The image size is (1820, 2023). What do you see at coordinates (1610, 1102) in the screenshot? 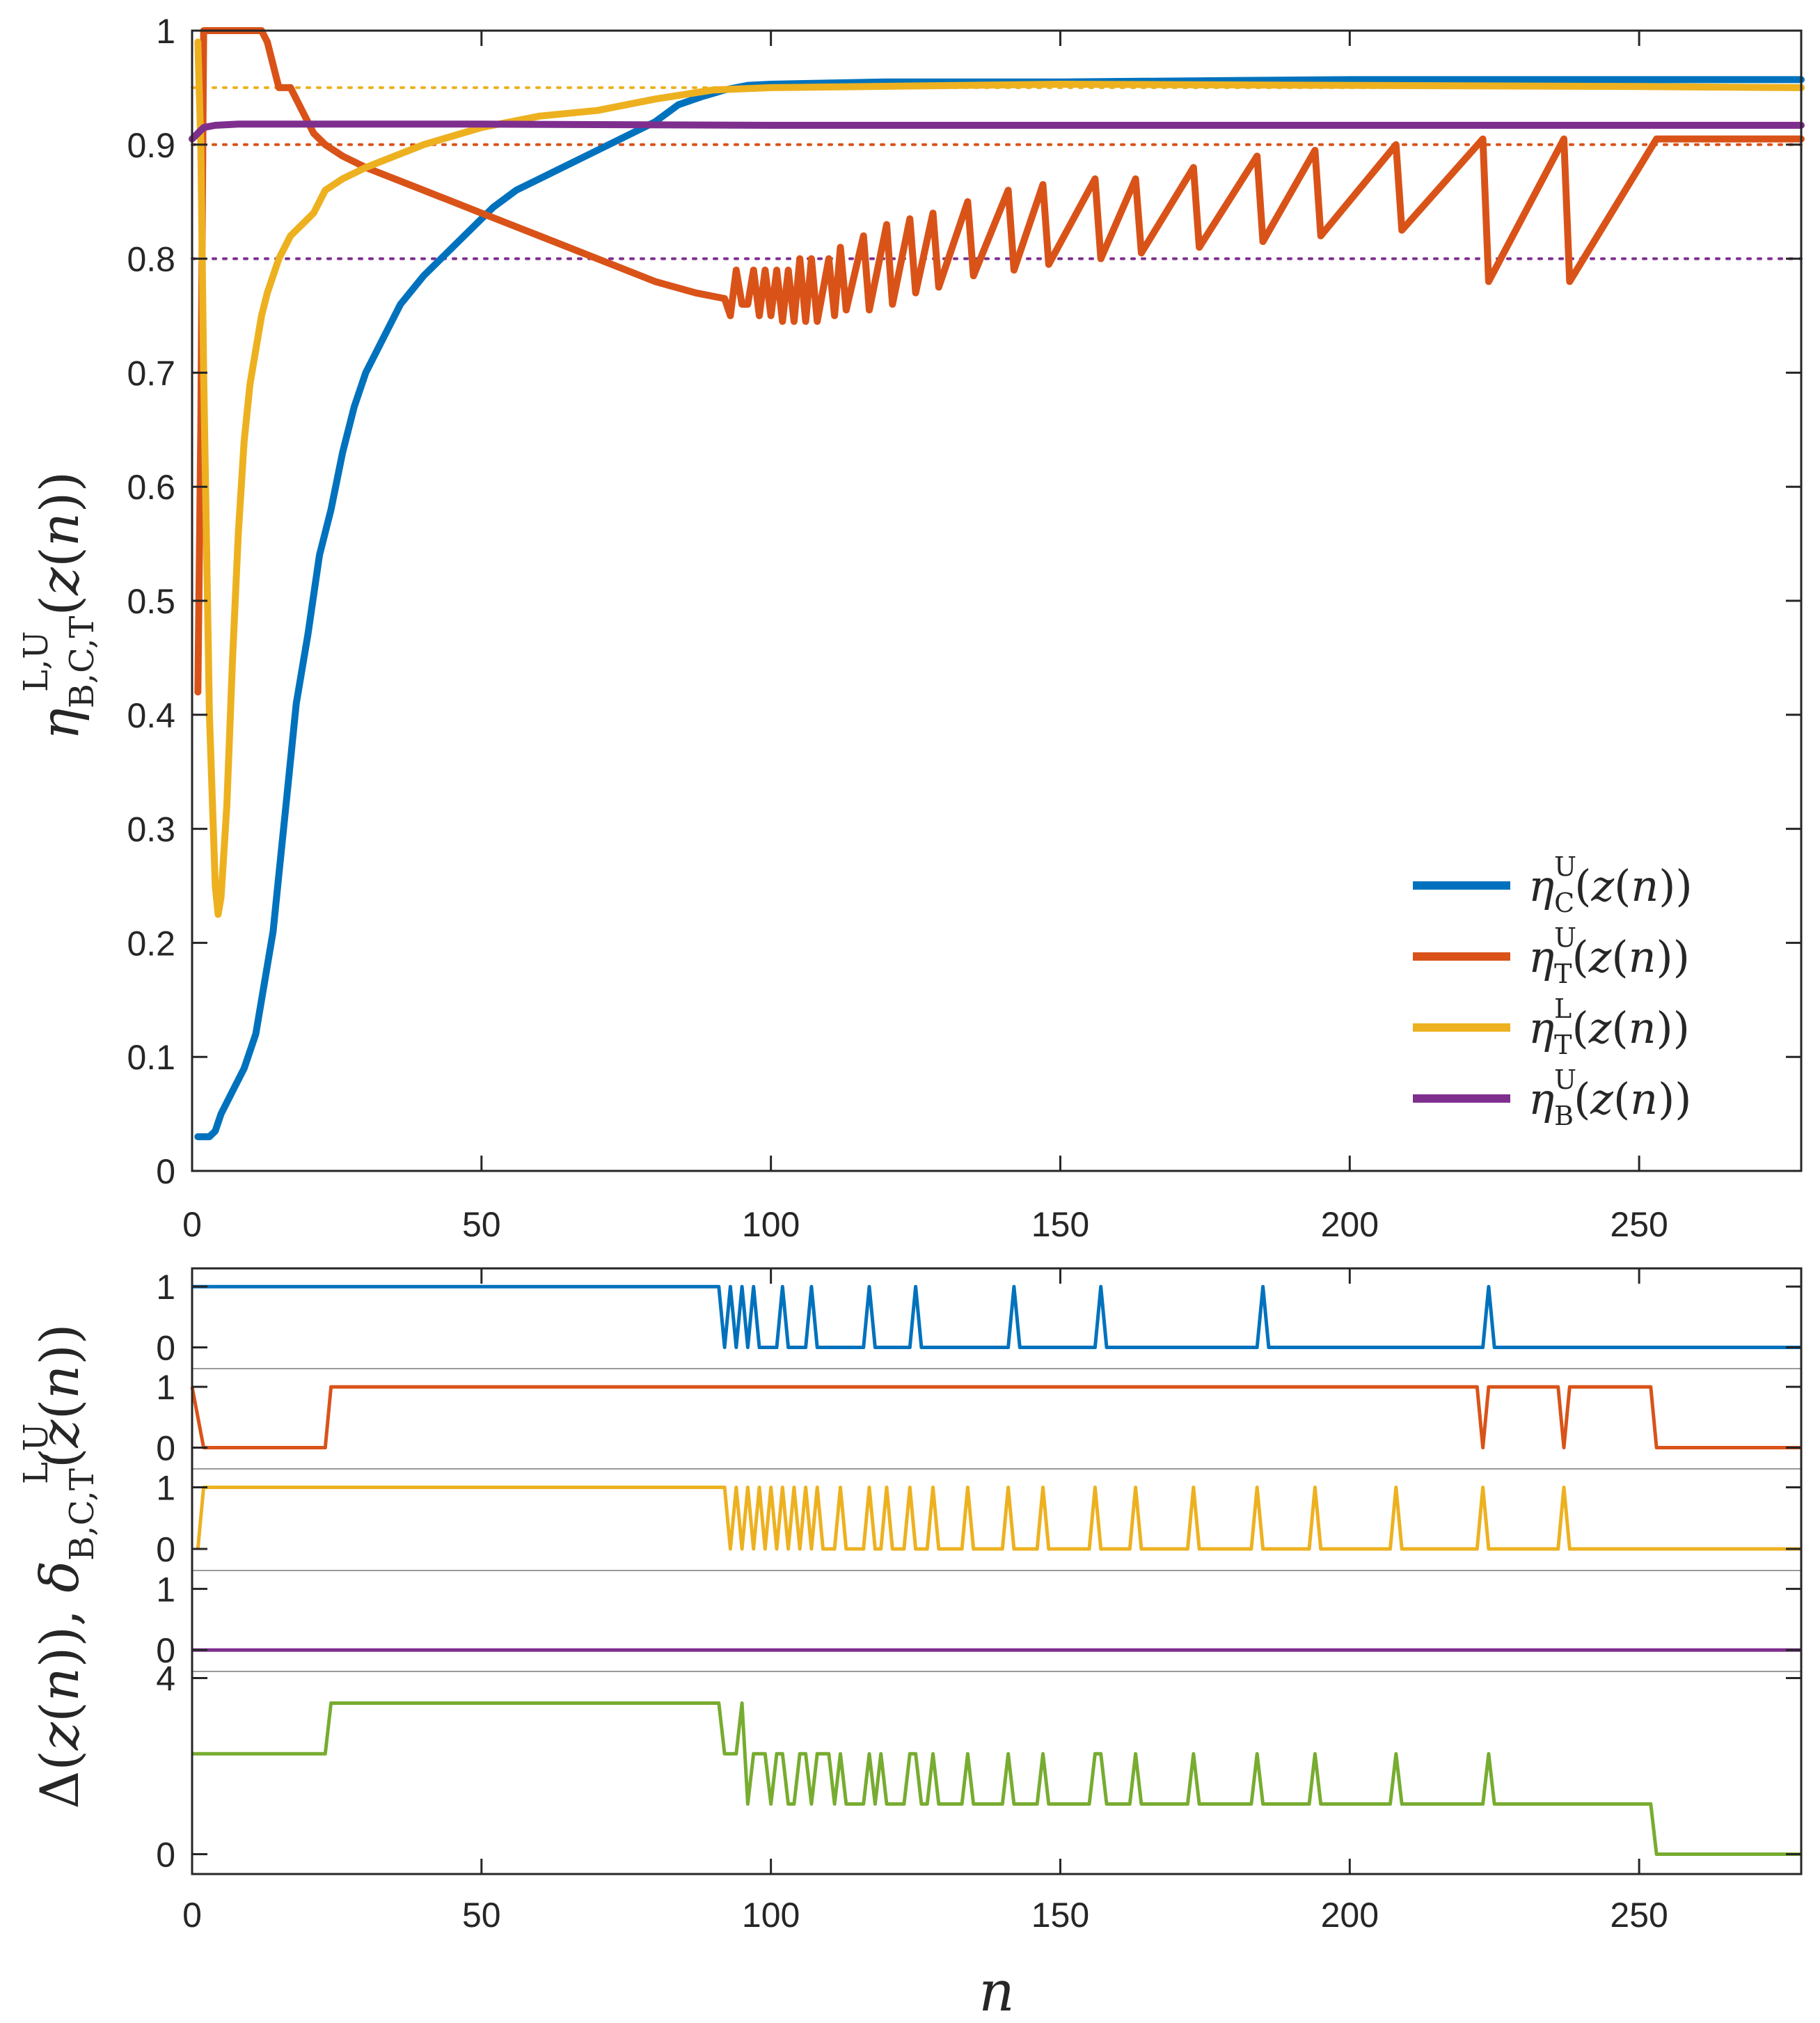
I see `svg-text: ηB(z(n))` at bounding box center [1610, 1102].